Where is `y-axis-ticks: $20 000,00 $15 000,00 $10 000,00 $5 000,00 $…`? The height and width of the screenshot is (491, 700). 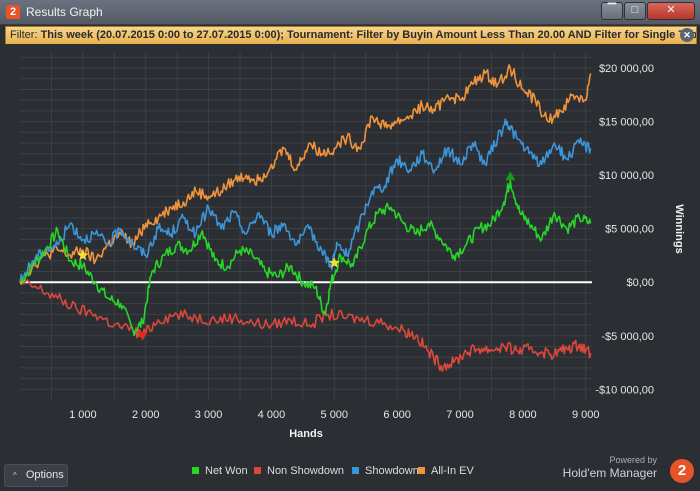
y-axis-ticks: $20 000,00 $15 000,00 $10 000,00 $5 000,00 $… is located at coordinates (624, 229).